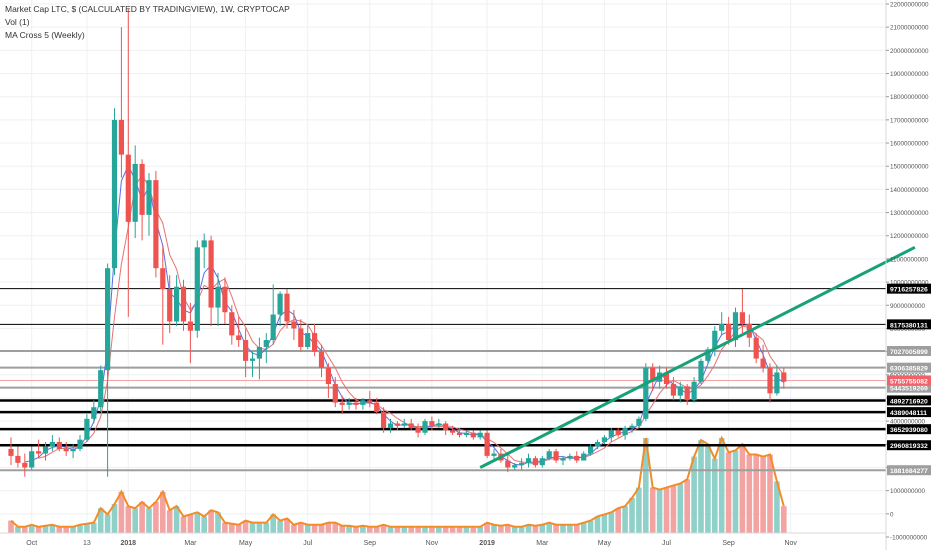 The image size is (932, 550). I want to click on time-tick-label: 2019, so click(487, 543).